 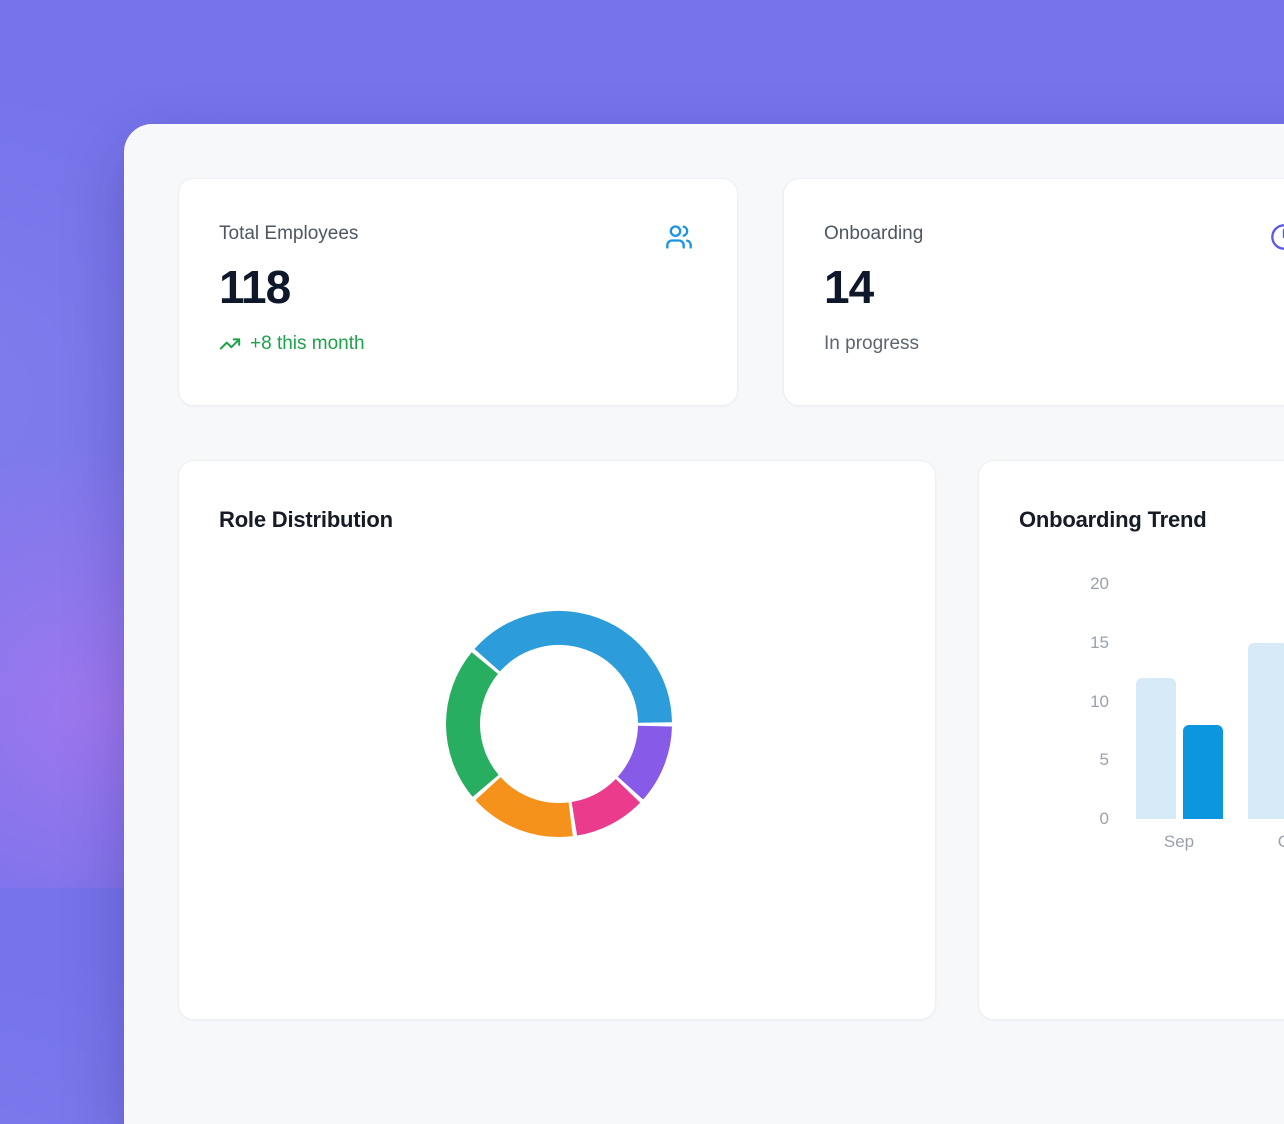 I want to click on donut-chart, so click(x=559, y=724).